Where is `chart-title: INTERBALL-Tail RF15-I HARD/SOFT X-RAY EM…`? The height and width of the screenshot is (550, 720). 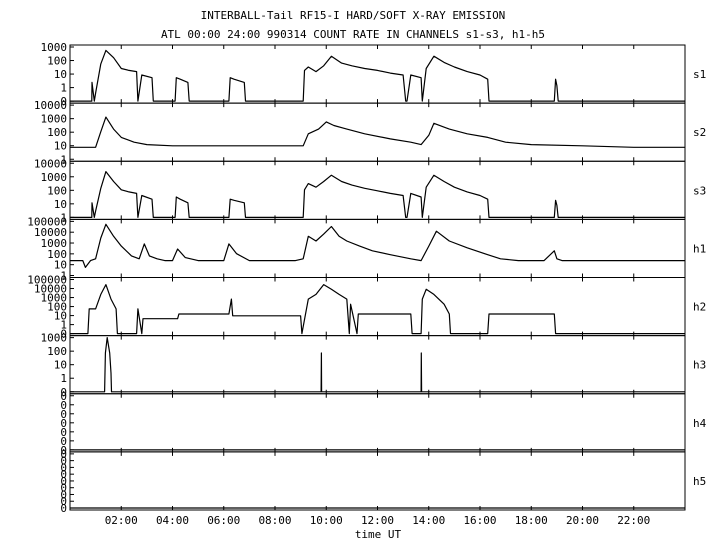 chart-title: INTERBALL-Tail RF15-I HARD/SOFT X-RAY EM… is located at coordinates (353, 15).